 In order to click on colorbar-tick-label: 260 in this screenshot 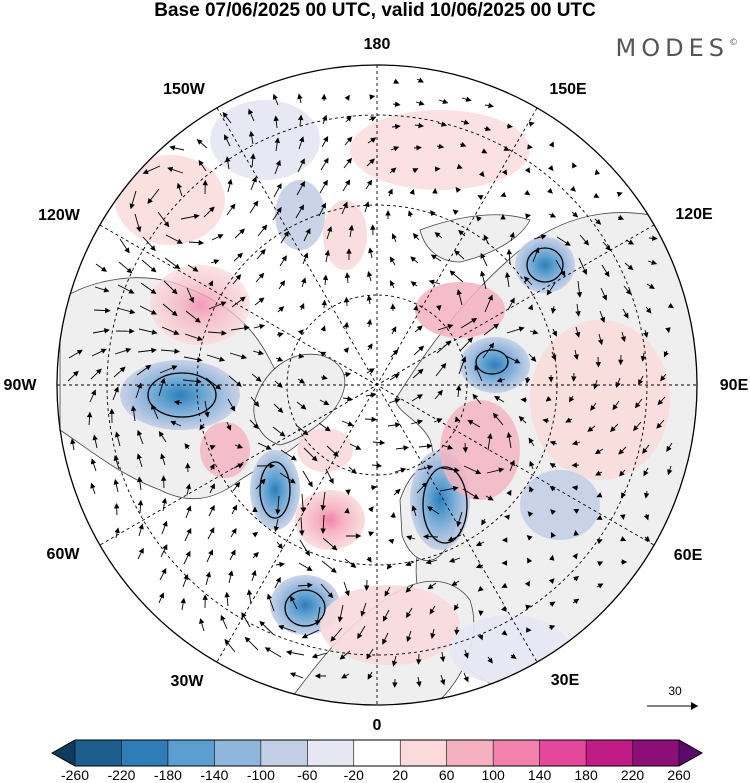, I will do `click(679, 775)`.